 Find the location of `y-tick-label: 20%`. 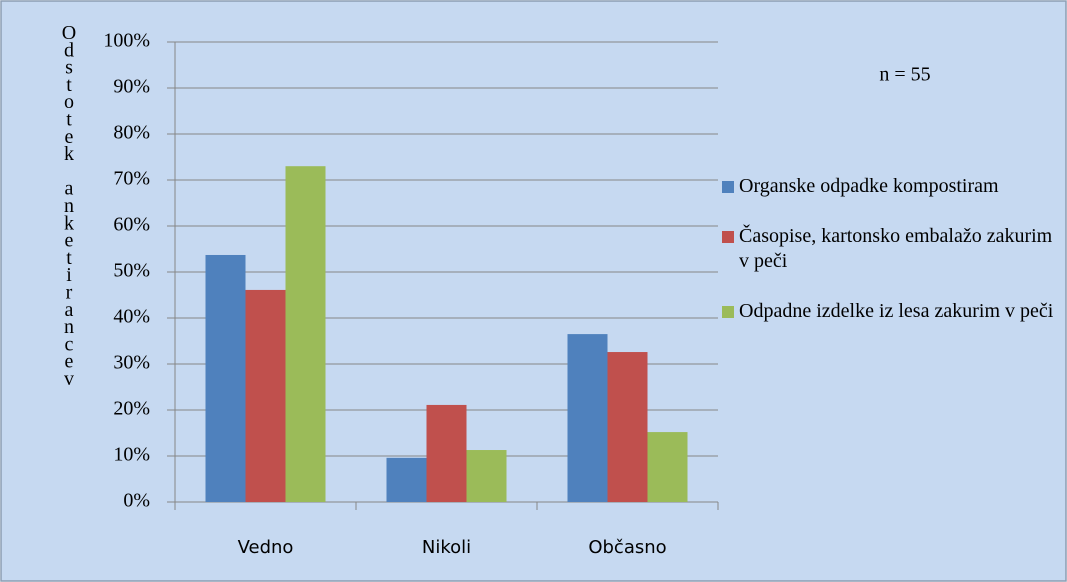

y-tick-label: 20% is located at coordinates (131, 409).